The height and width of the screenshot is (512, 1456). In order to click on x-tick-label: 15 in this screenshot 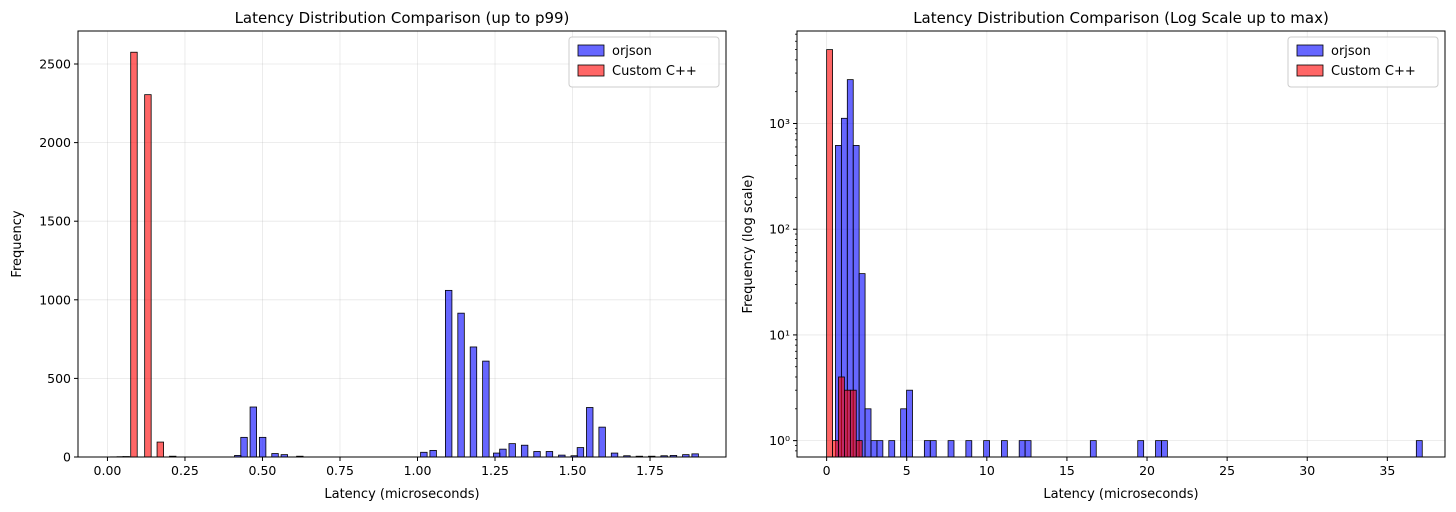, I will do `click(1067, 470)`.